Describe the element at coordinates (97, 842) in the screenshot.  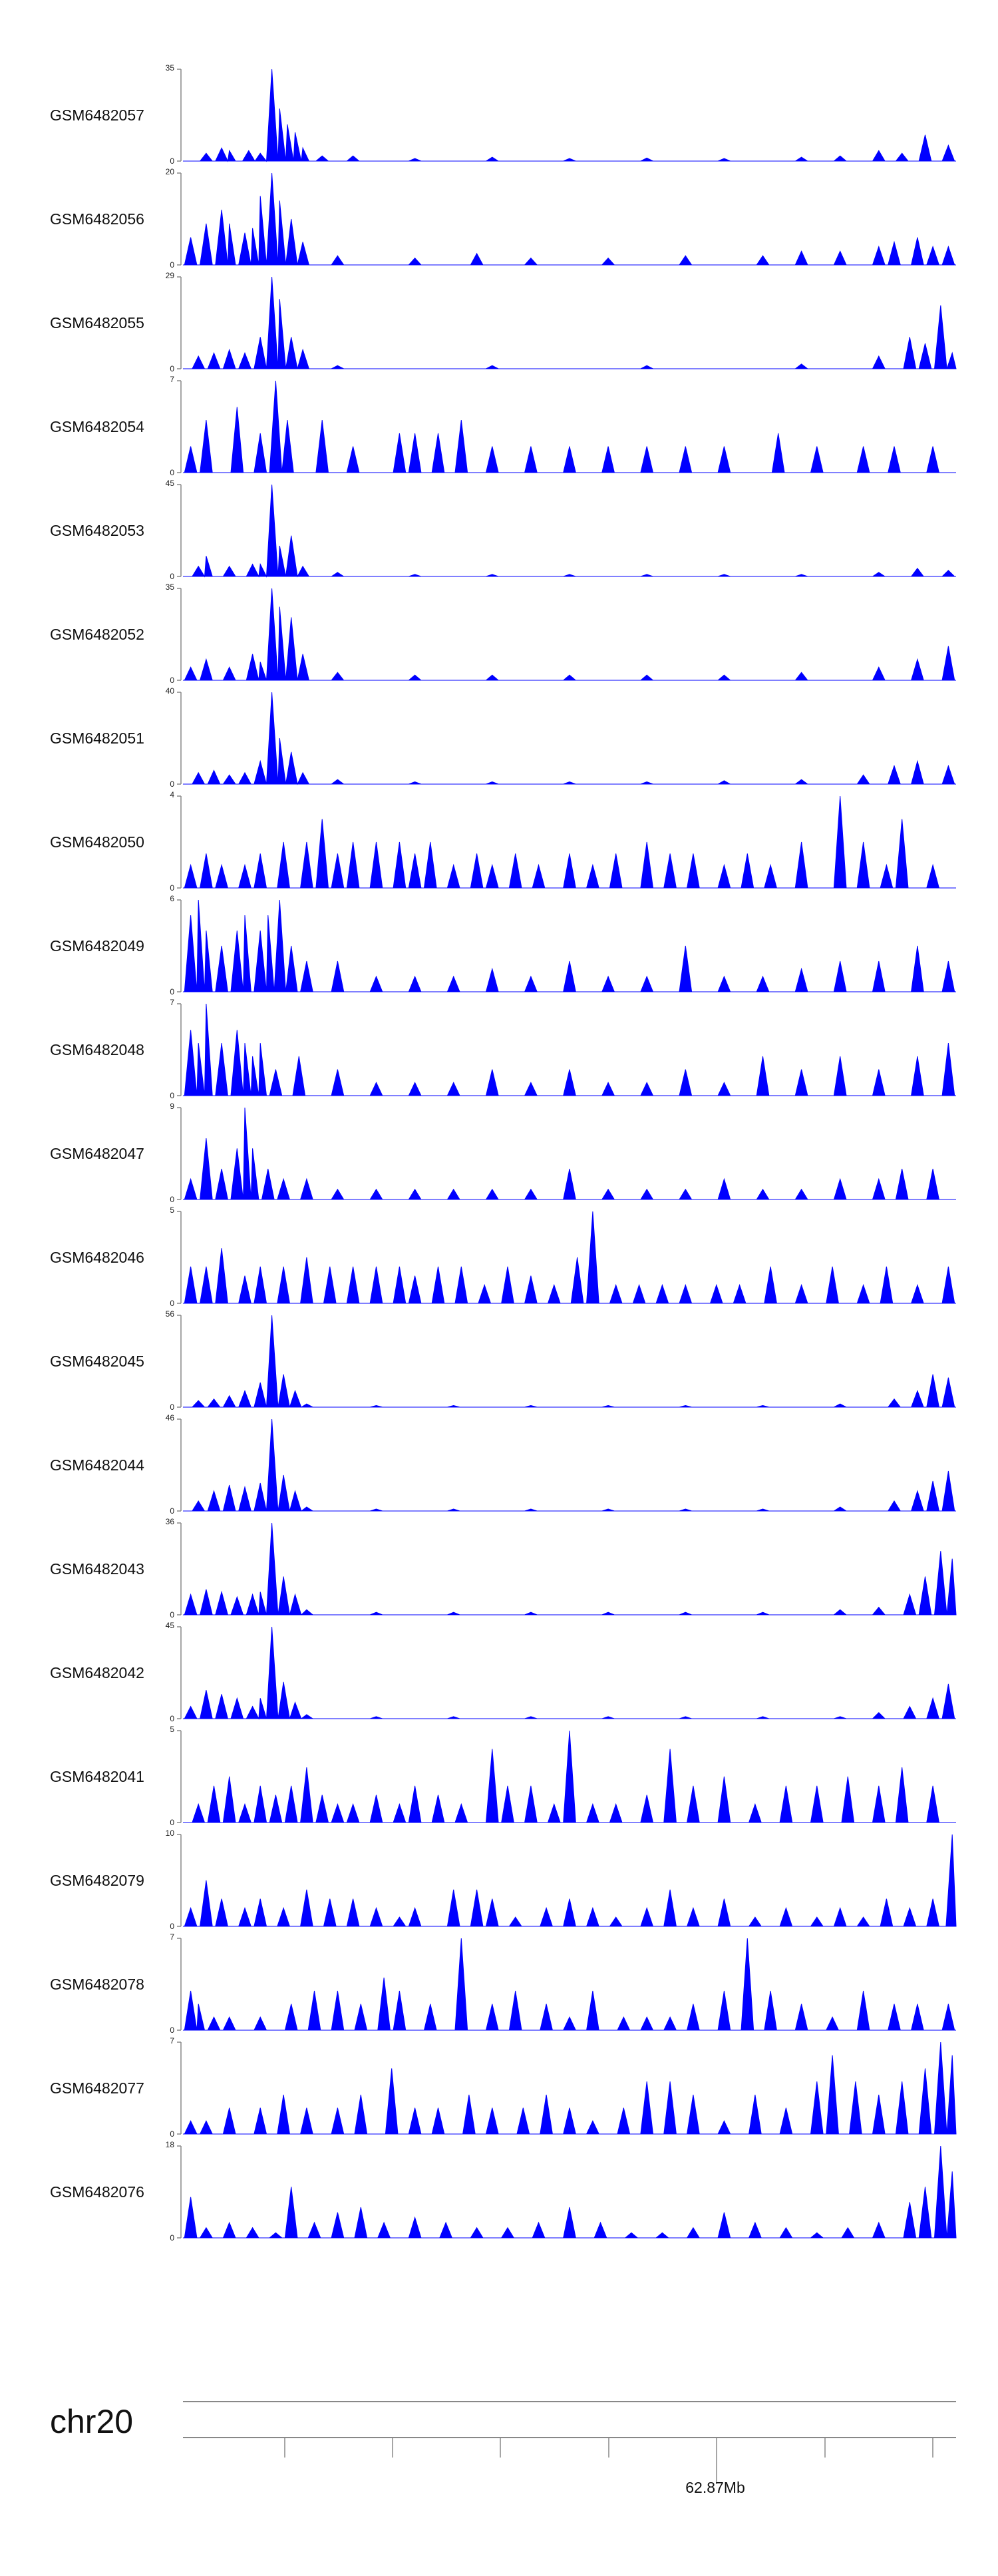
I see `track-label: GSM6482050` at that location.